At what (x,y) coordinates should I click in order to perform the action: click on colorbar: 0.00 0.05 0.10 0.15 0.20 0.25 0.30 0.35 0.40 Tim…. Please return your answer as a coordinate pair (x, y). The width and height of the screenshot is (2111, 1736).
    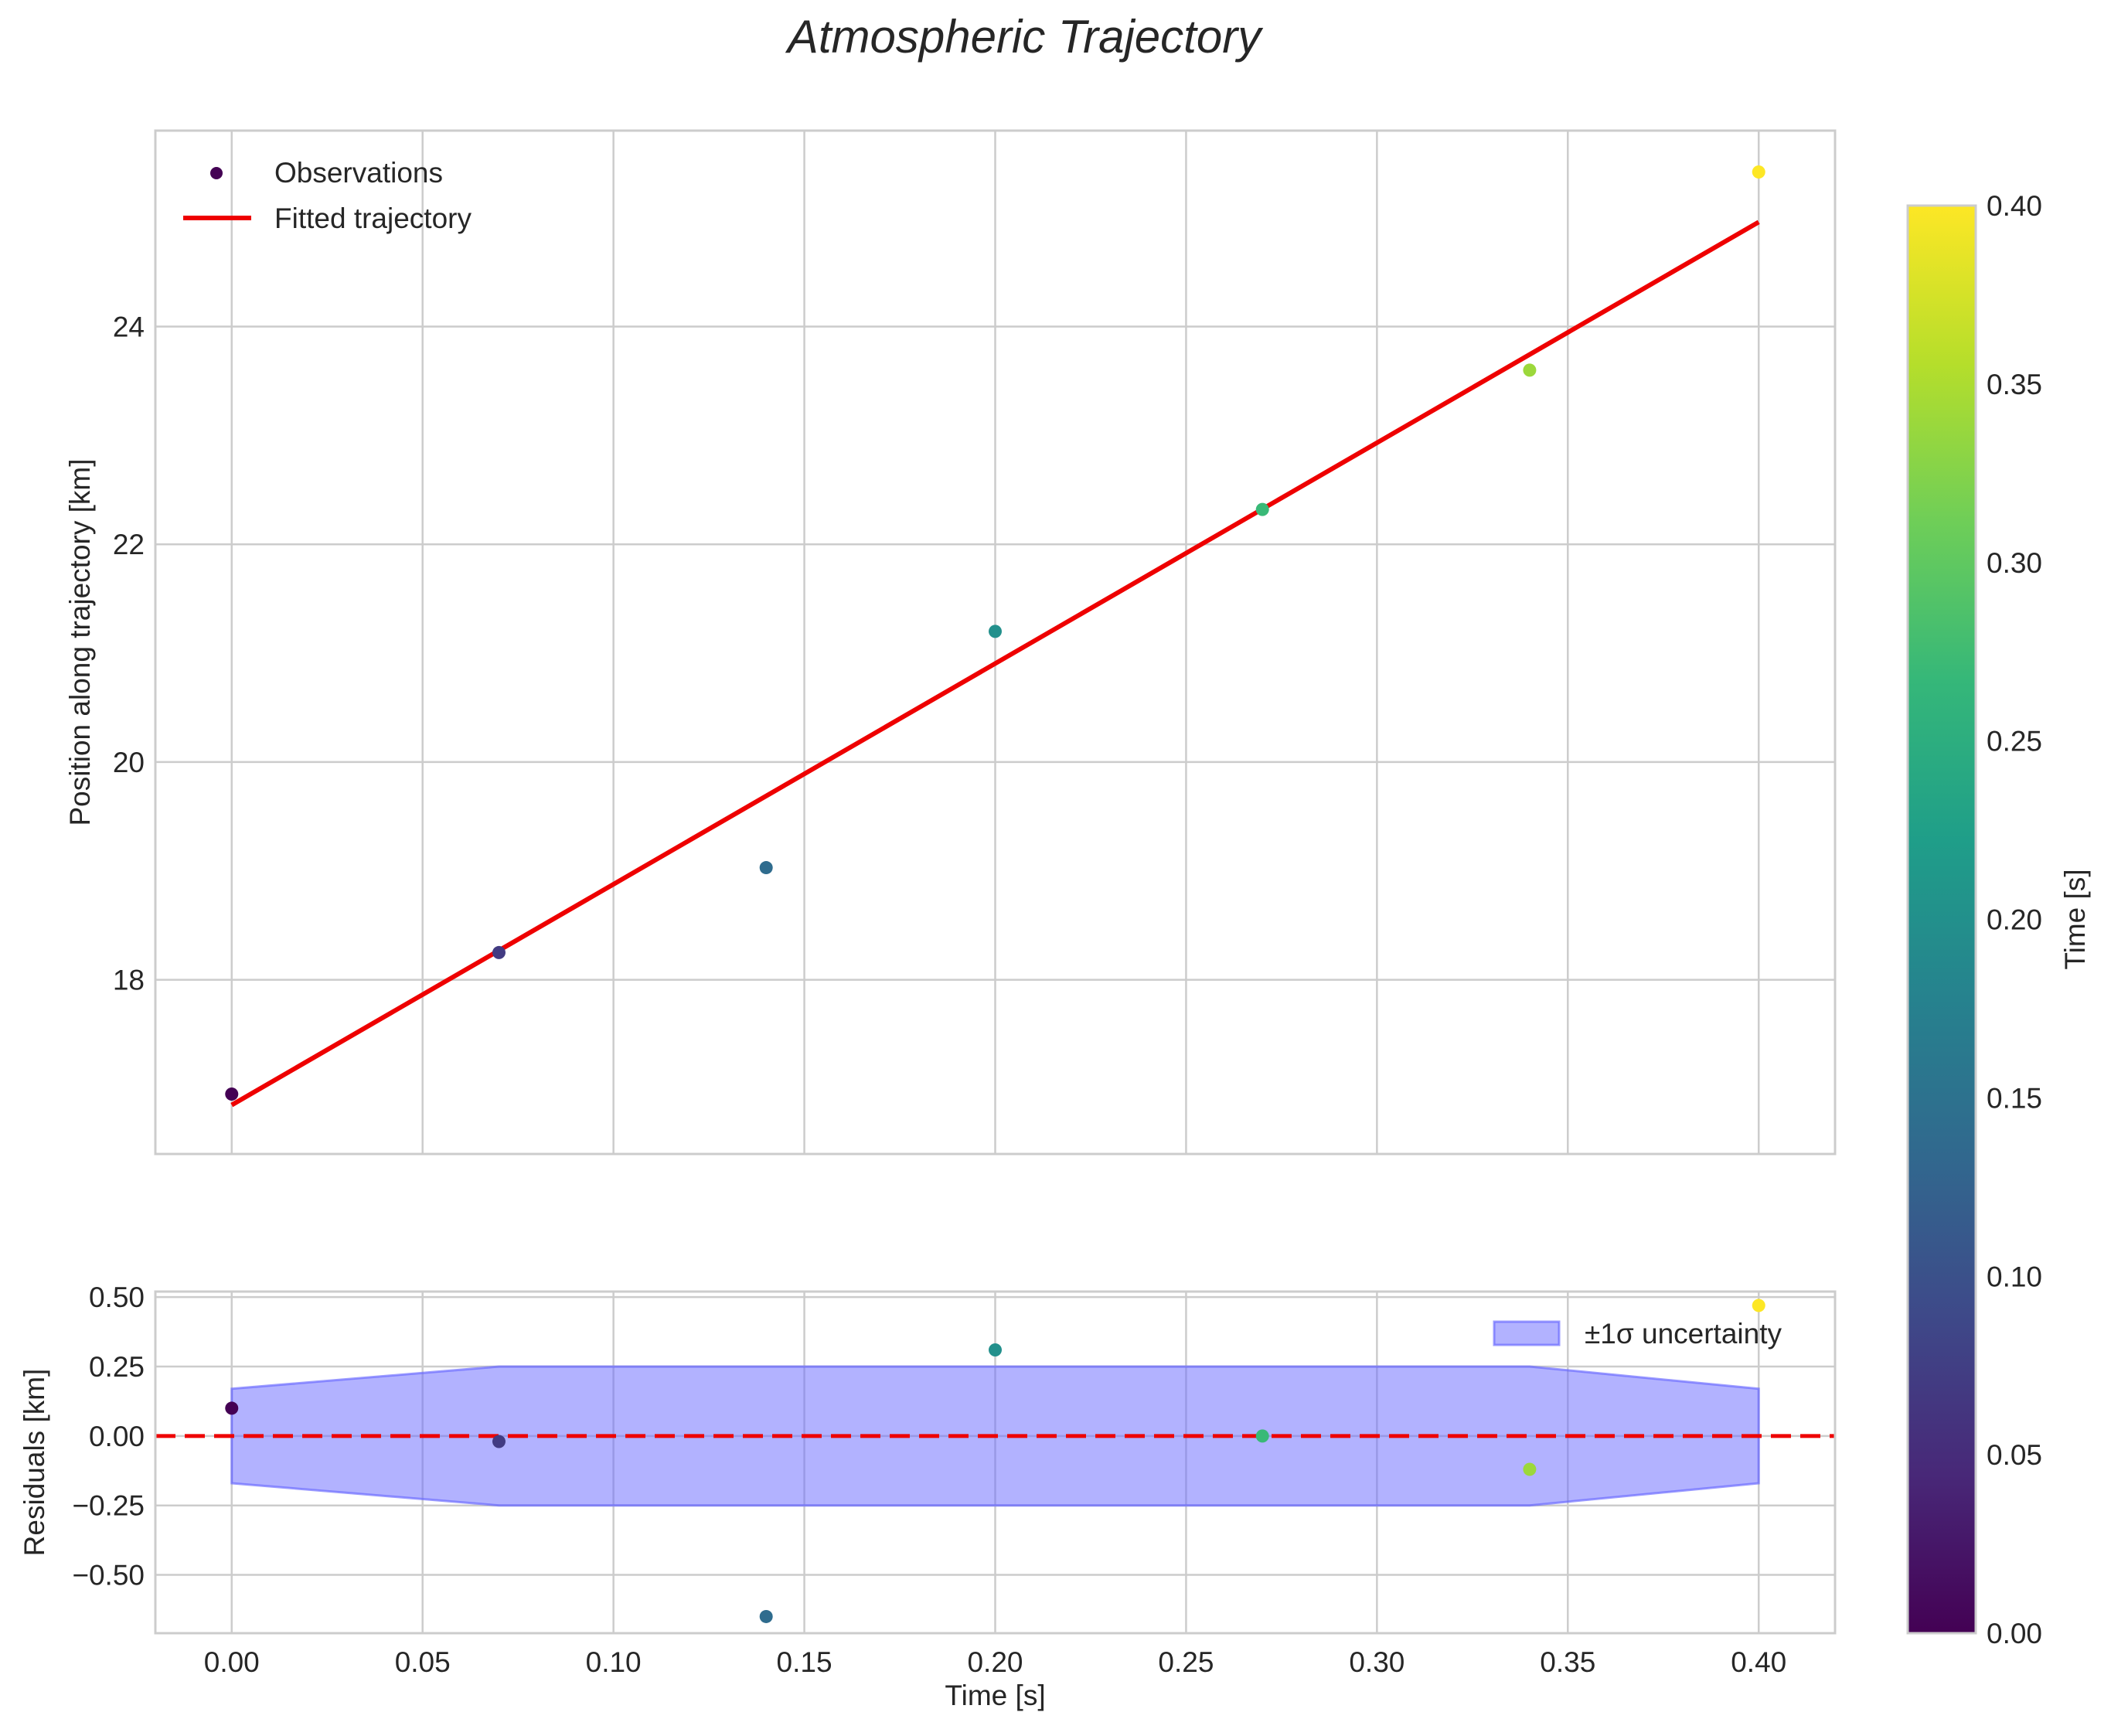
    Looking at the image, I should click on (1998, 920).